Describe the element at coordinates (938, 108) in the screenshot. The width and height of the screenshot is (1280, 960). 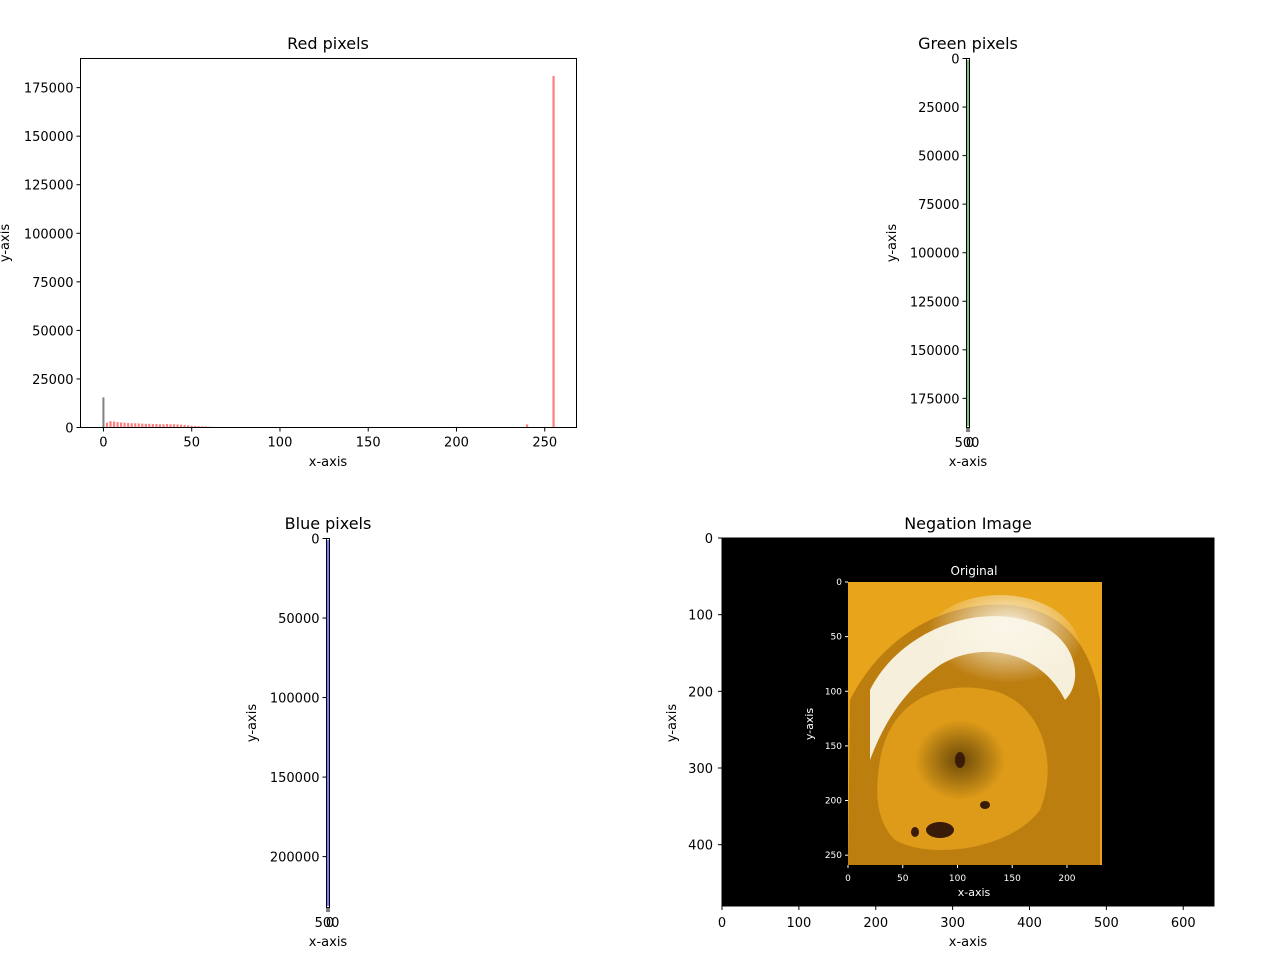
I see `green-y-tick-label: 25000` at that location.